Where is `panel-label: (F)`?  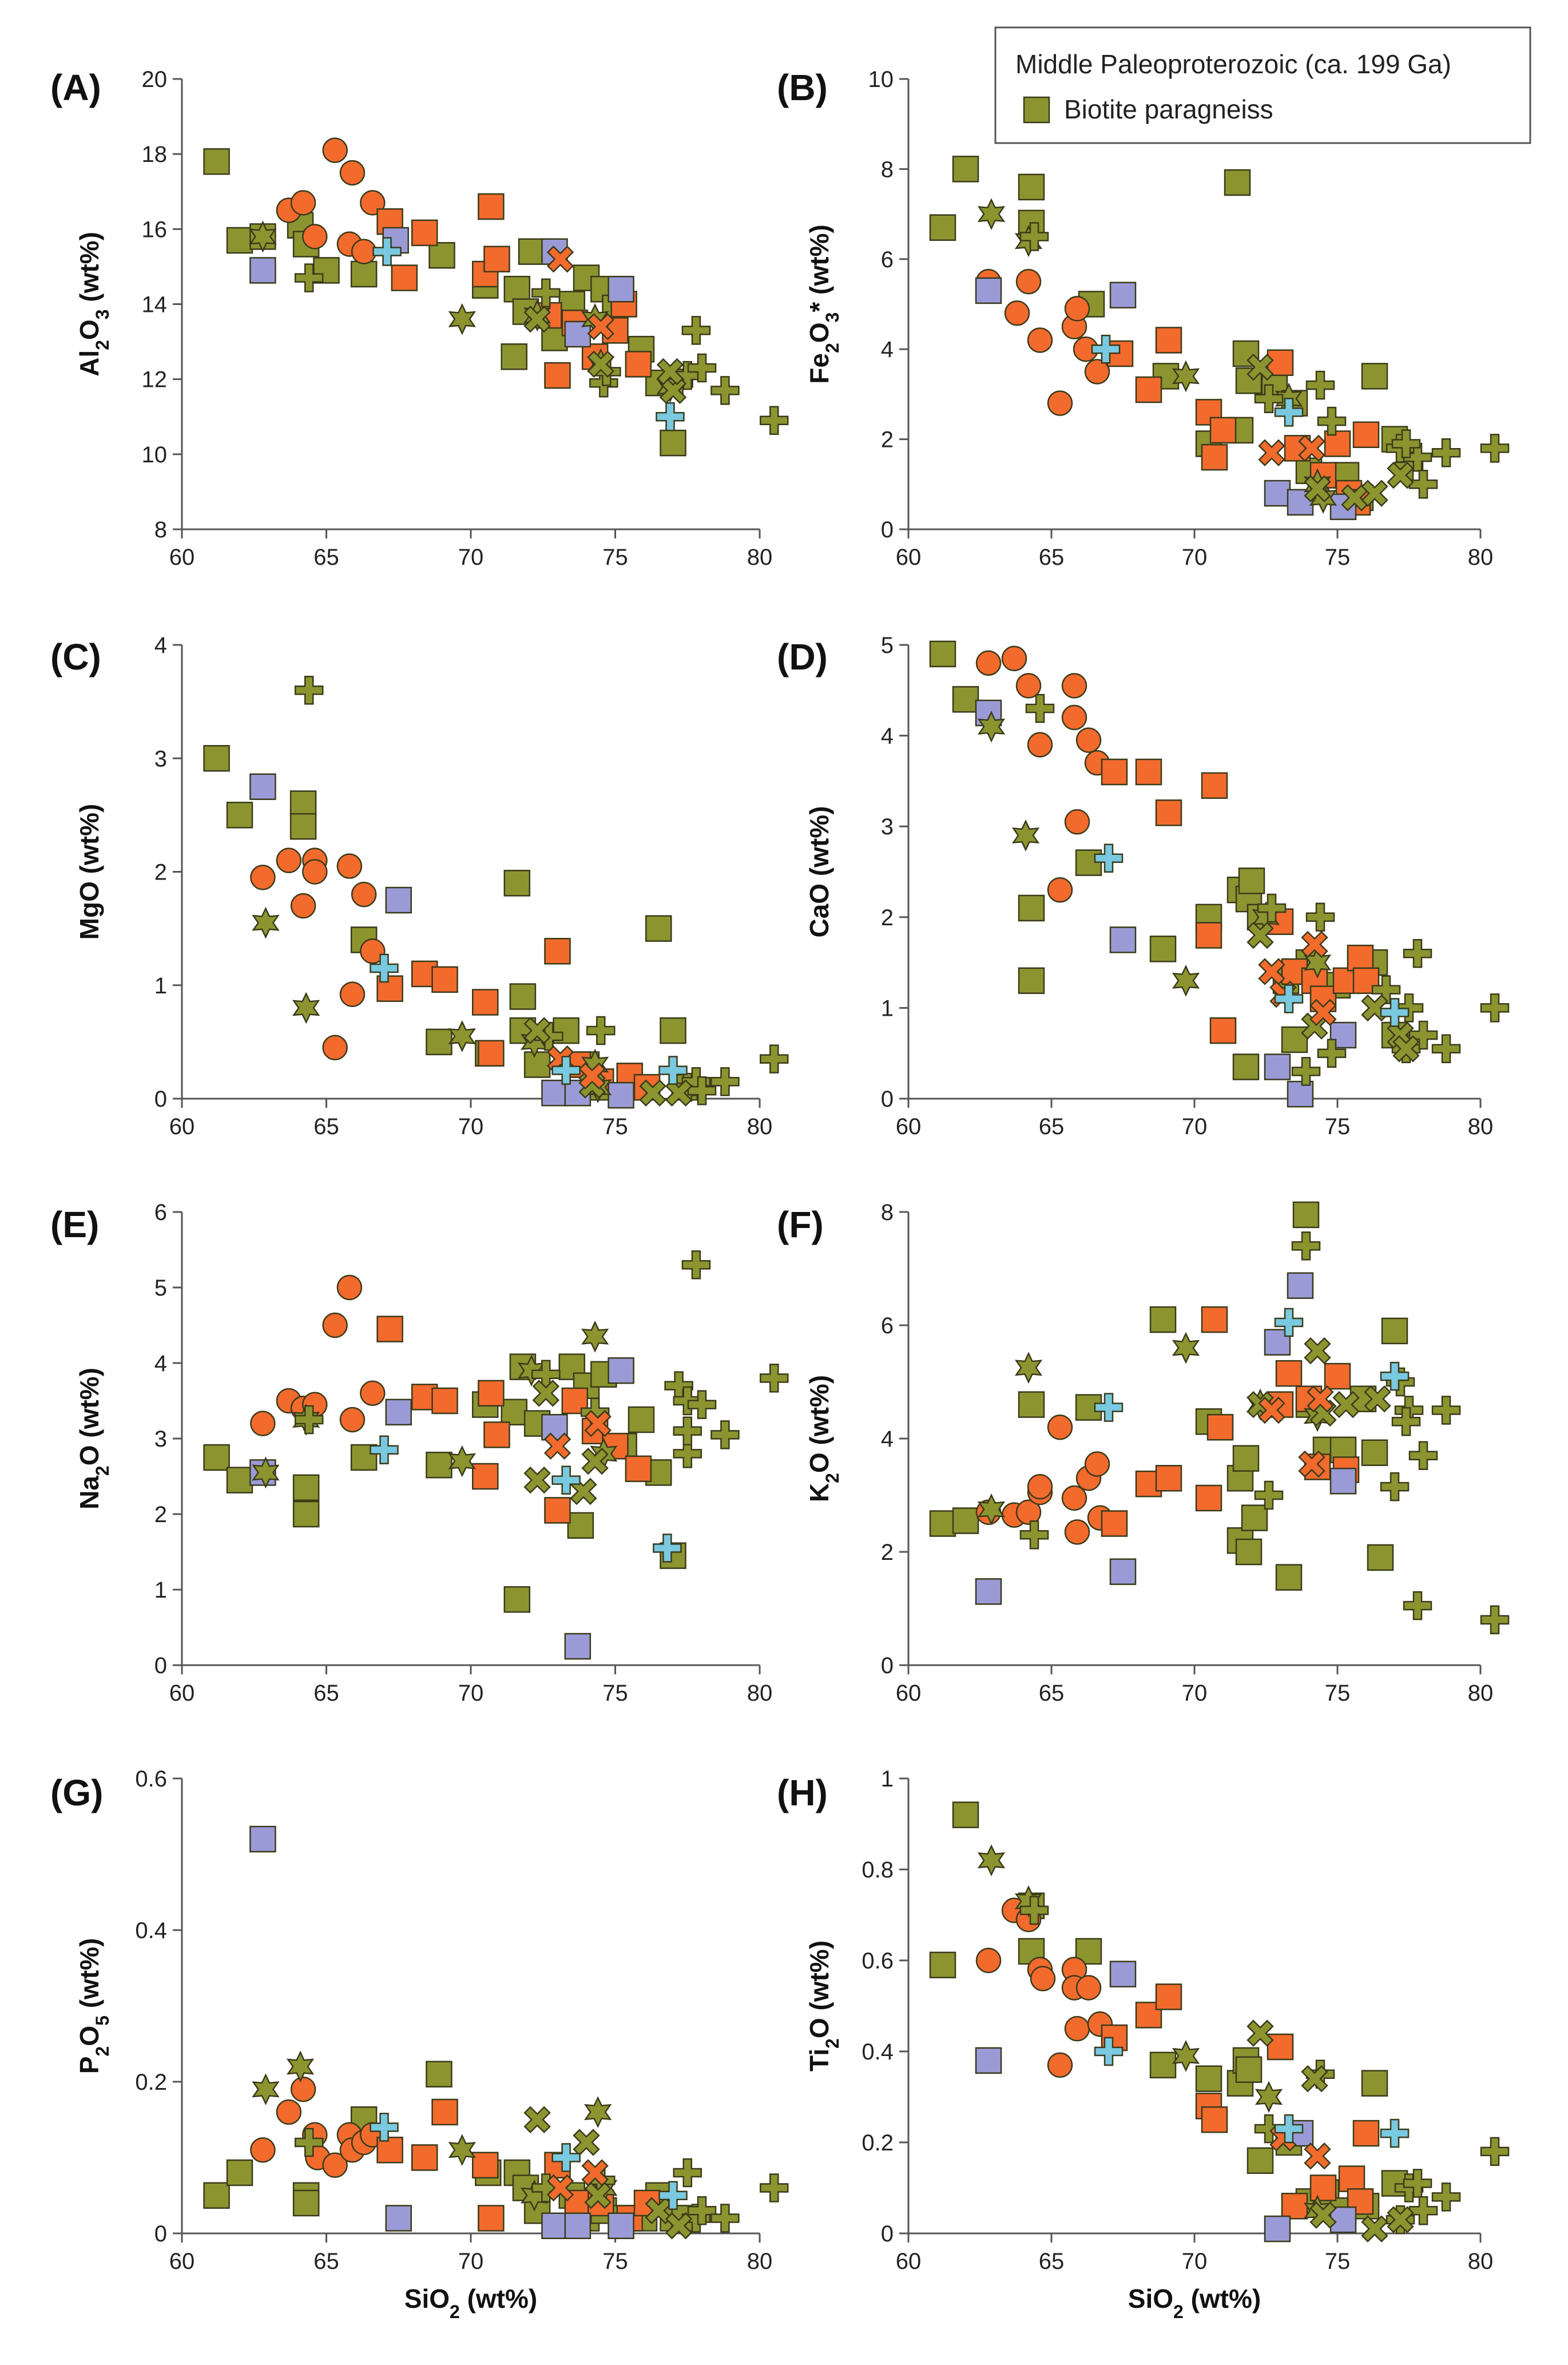
panel-label: (F) is located at coordinates (800, 1224).